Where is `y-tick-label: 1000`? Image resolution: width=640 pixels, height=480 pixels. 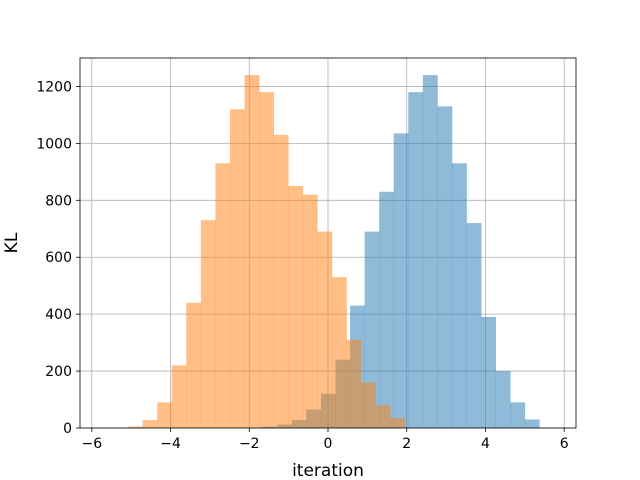
y-tick-label: 1000 is located at coordinates (54, 144).